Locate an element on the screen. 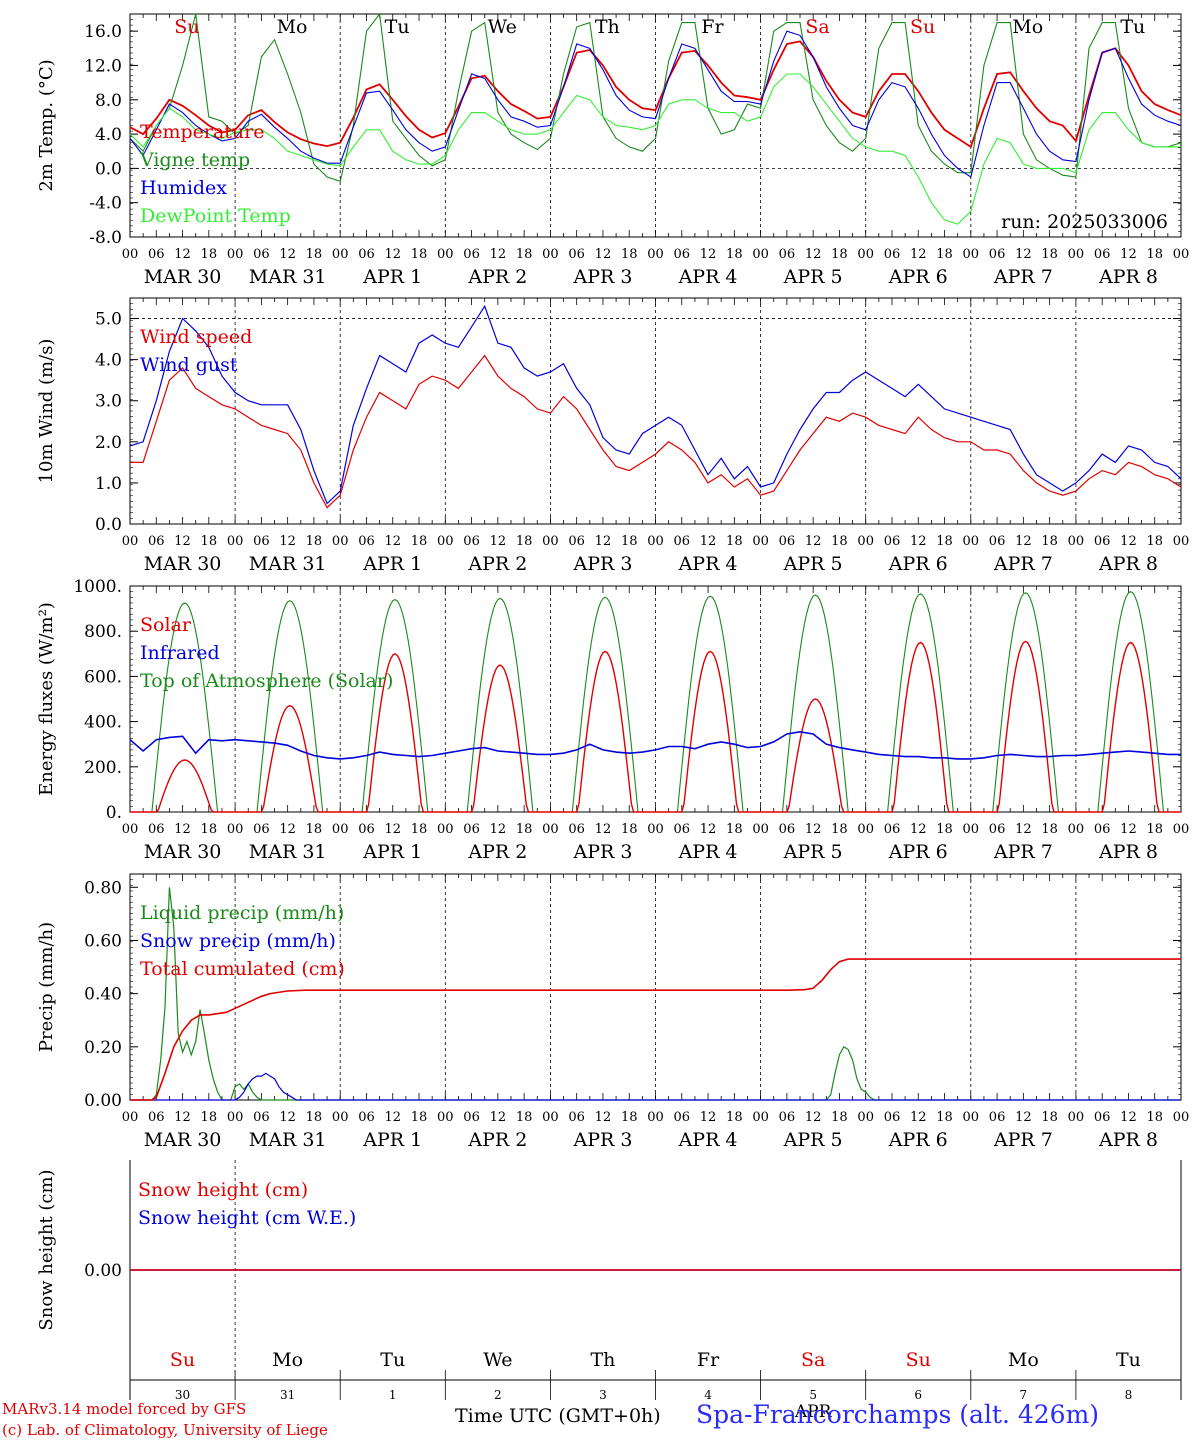 The image size is (1194, 1440). day-number: 3 is located at coordinates (603, 1395).